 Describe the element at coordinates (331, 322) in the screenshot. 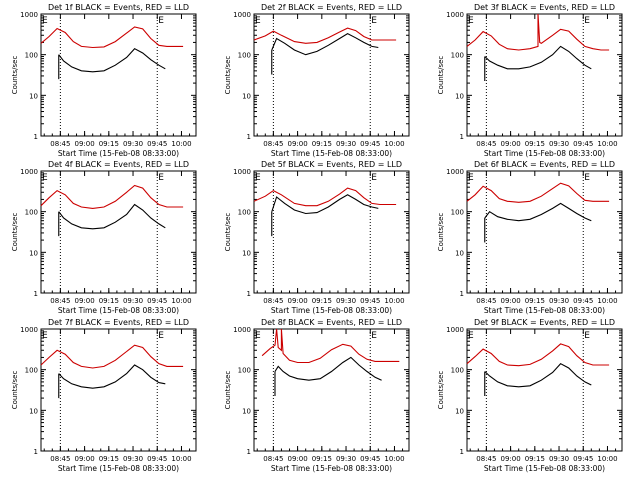

I see `panel-title: Det 8f BLACK = Events, RED = LLD` at that location.